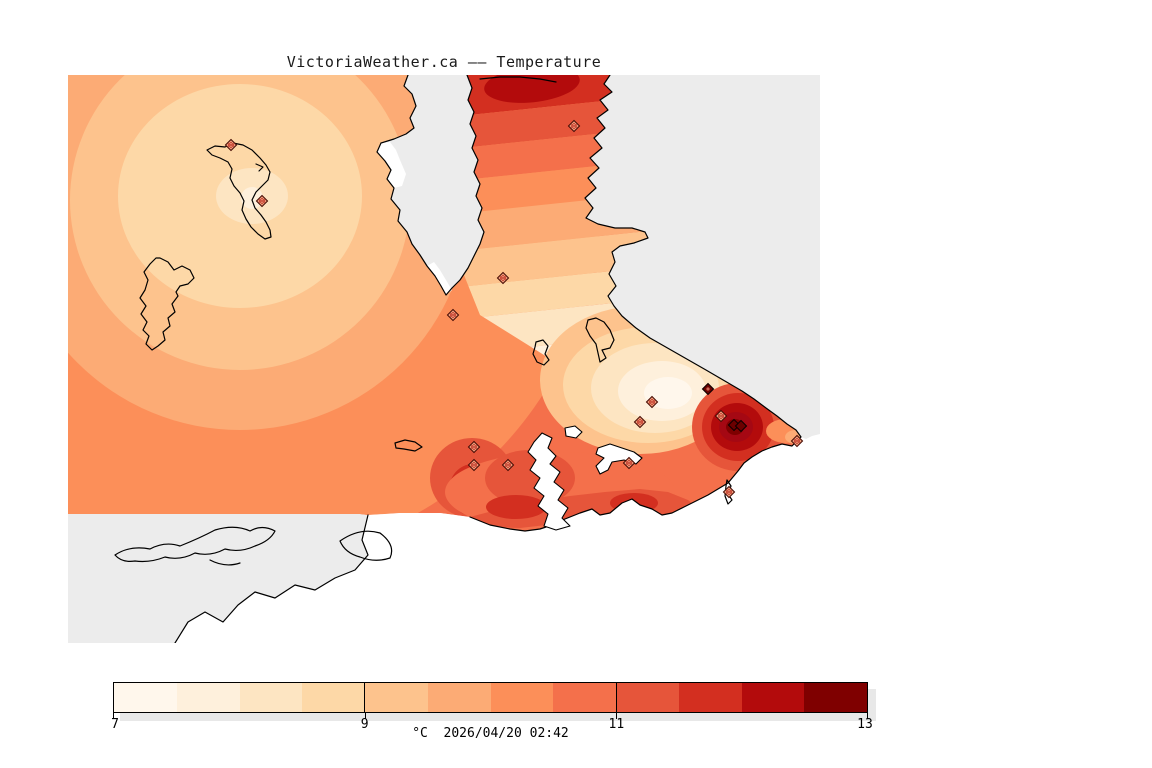  Describe the element at coordinates (391, 165) in the screenshot. I see `inlet-shore-sliver` at that location.